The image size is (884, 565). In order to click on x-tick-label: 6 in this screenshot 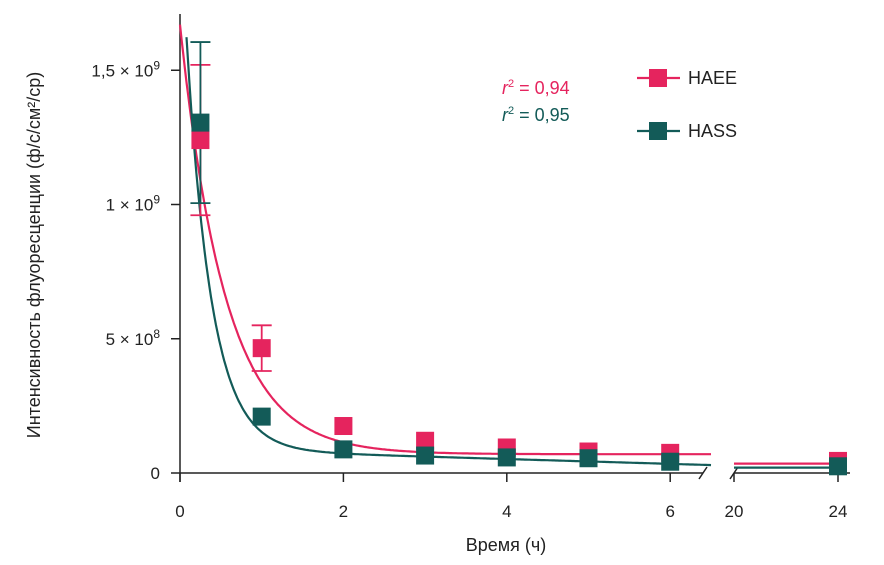, I will do `click(669, 511)`.